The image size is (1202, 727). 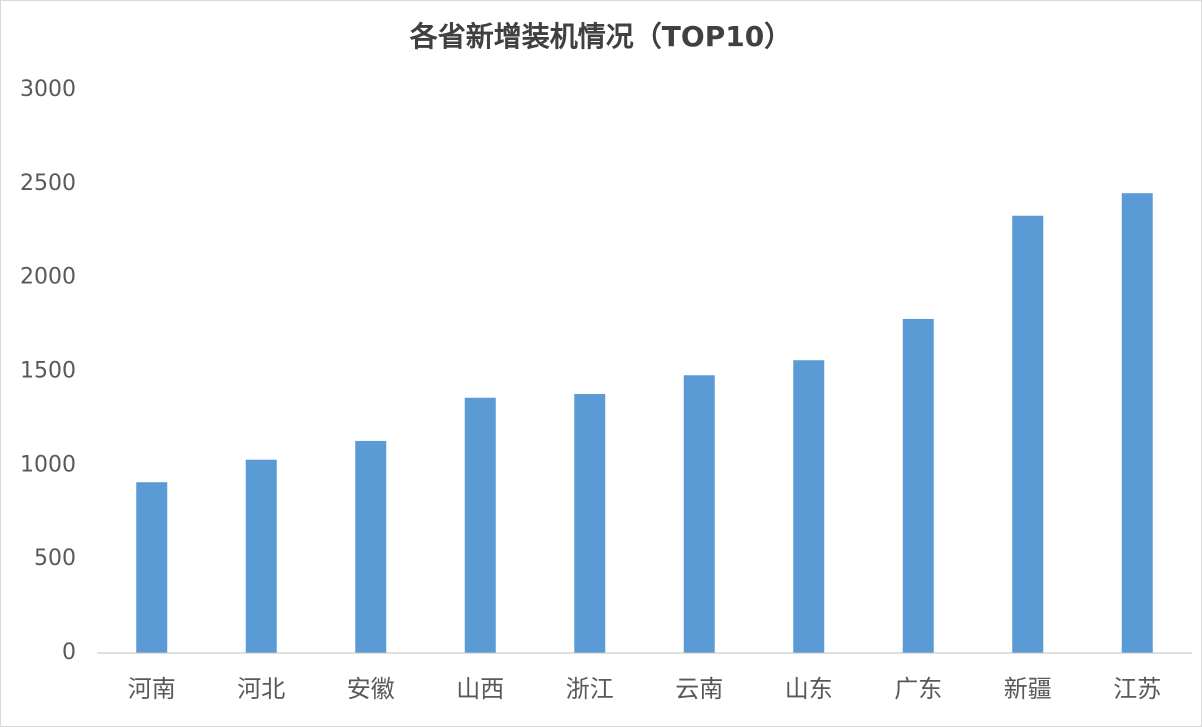 I want to click on x-tick-label: 浙江, so click(x=590, y=689).